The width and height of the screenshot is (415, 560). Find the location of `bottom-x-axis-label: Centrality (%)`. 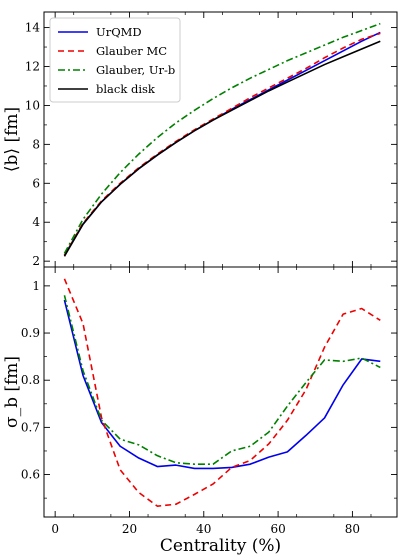

bottom-x-axis-label: Centrality (%) is located at coordinates (220, 546).